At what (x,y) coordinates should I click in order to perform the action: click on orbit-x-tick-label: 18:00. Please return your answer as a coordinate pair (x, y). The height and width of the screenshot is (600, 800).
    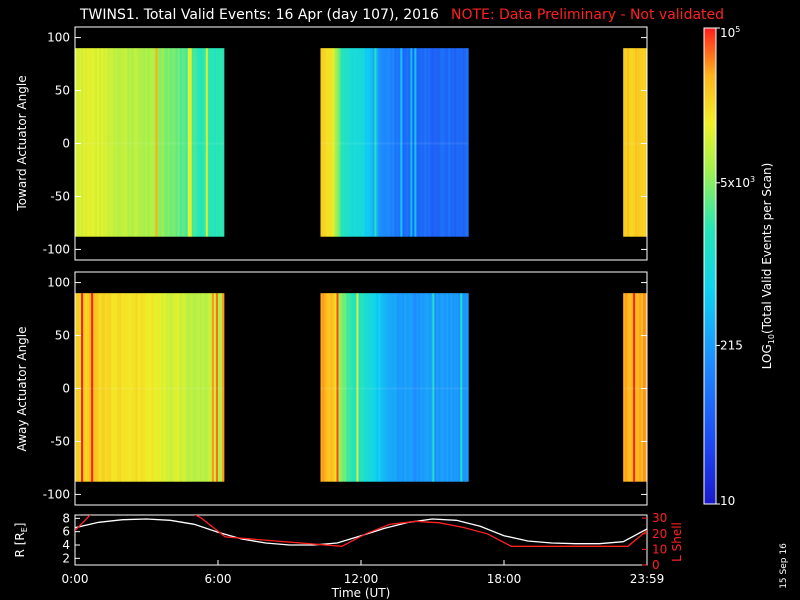
    Looking at the image, I should click on (504, 579).